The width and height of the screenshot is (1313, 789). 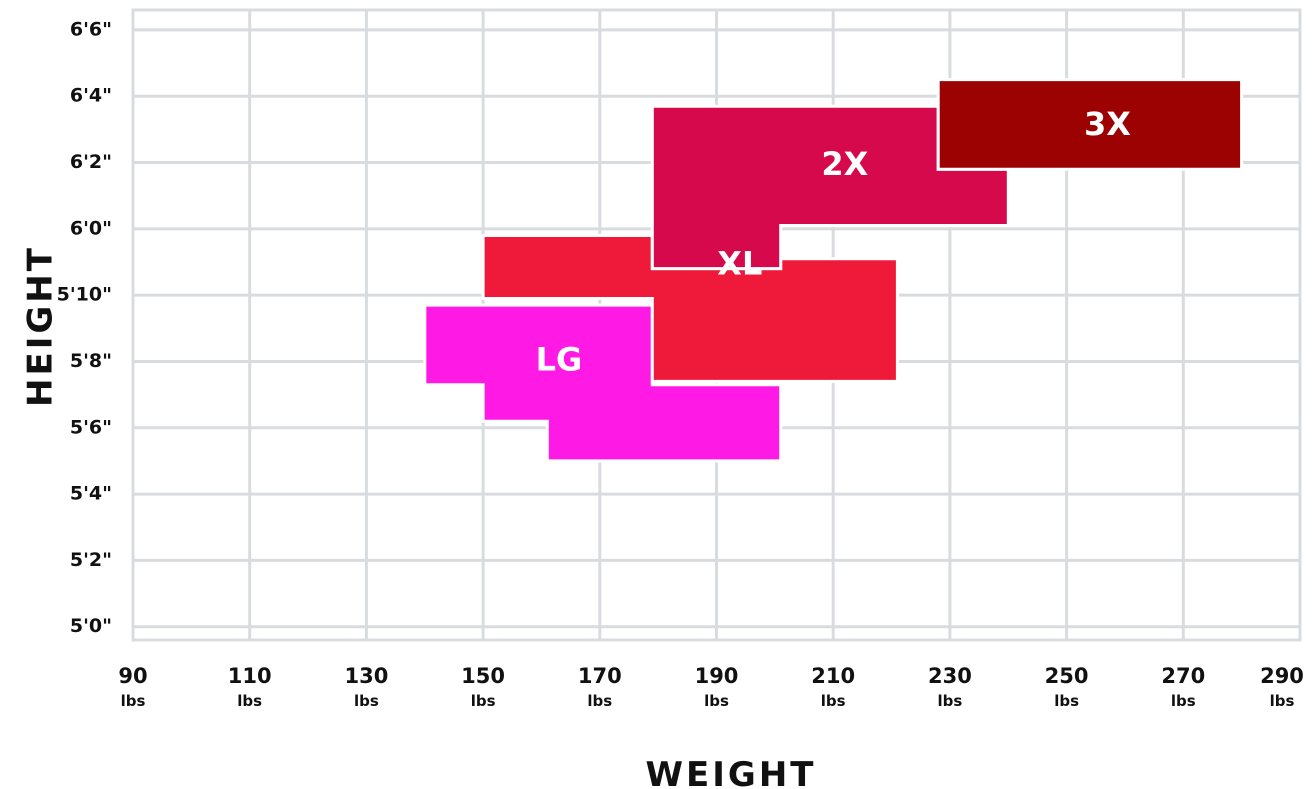 I want to click on y-tick-label: 6'2", so click(x=91, y=162).